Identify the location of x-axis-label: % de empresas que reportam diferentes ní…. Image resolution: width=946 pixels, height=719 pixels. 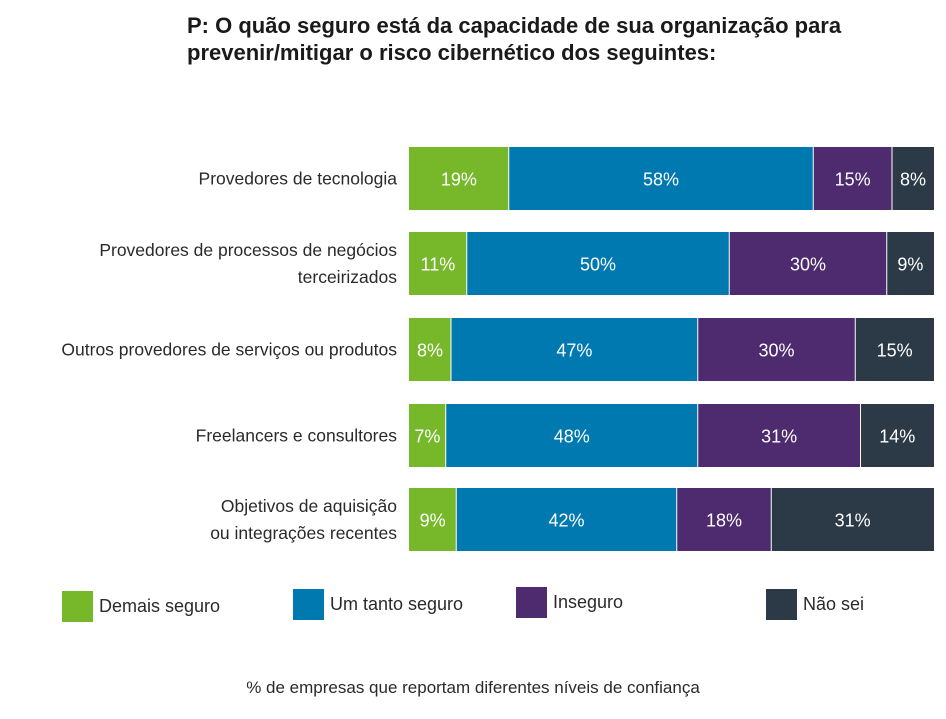
(473, 687).